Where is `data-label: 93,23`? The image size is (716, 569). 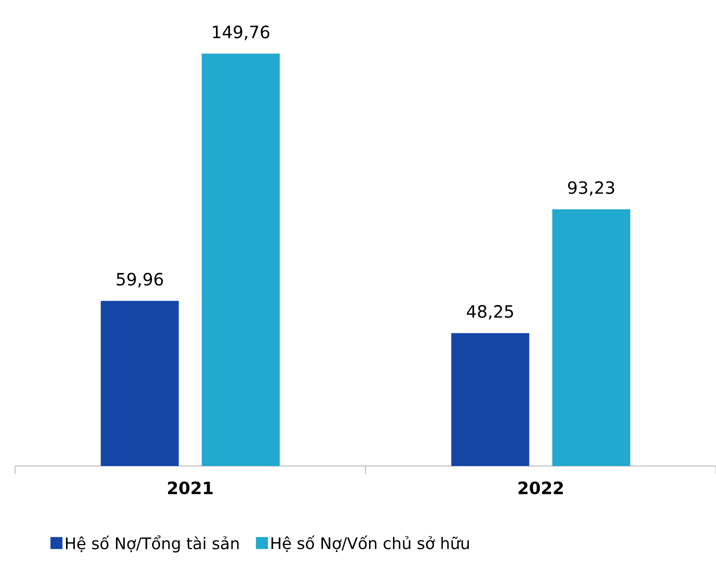
data-label: 93,23 is located at coordinates (591, 188).